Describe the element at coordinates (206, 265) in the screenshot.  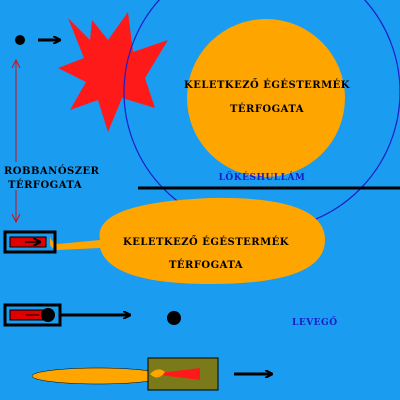
I see `gas-volume-middle-label-line2: TÉRFOGATA` at that location.